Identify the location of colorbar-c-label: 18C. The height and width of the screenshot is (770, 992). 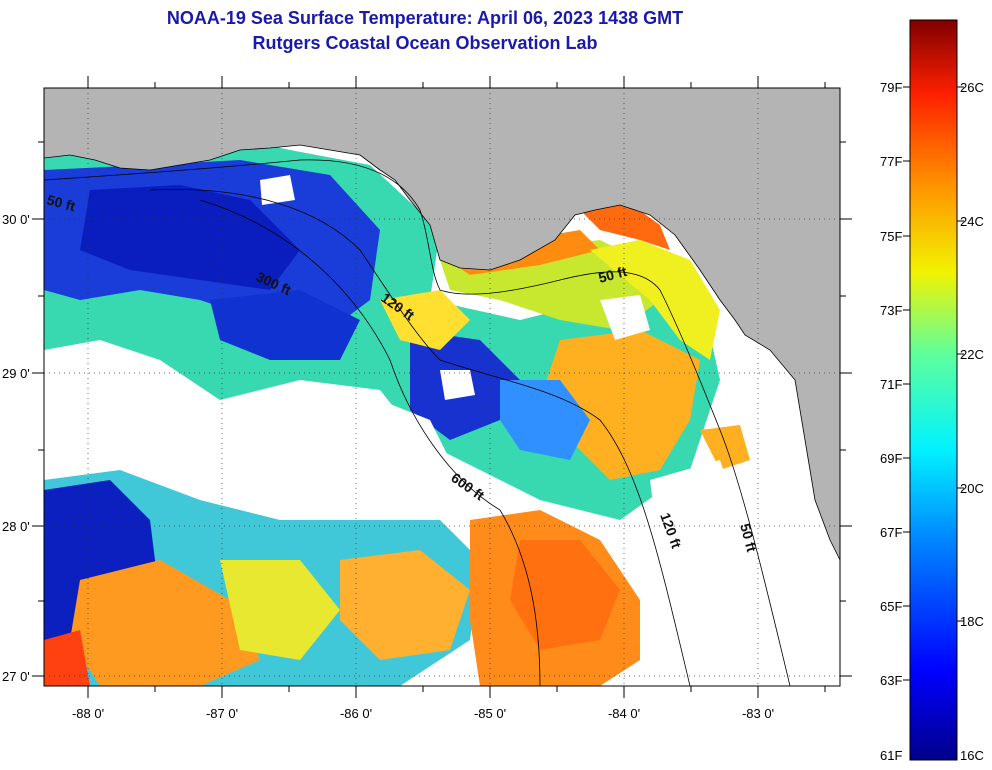
(972, 621).